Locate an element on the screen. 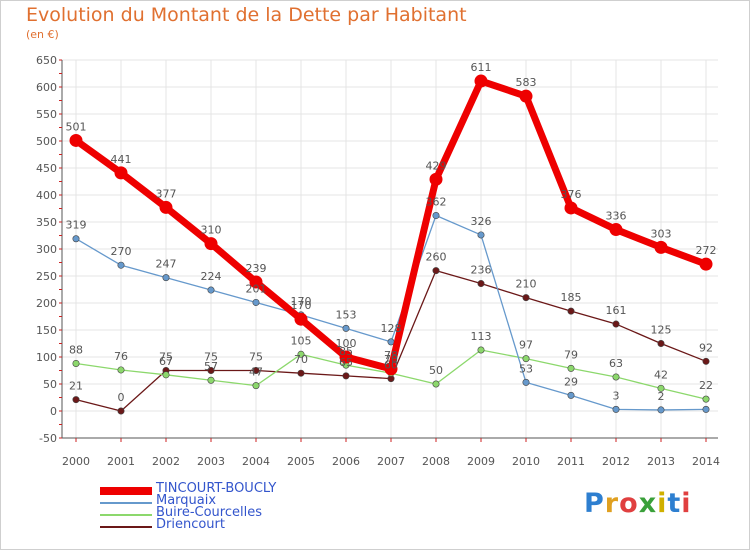 This screenshot has height=550, width=750. data-label: 441 is located at coordinates (121, 159).